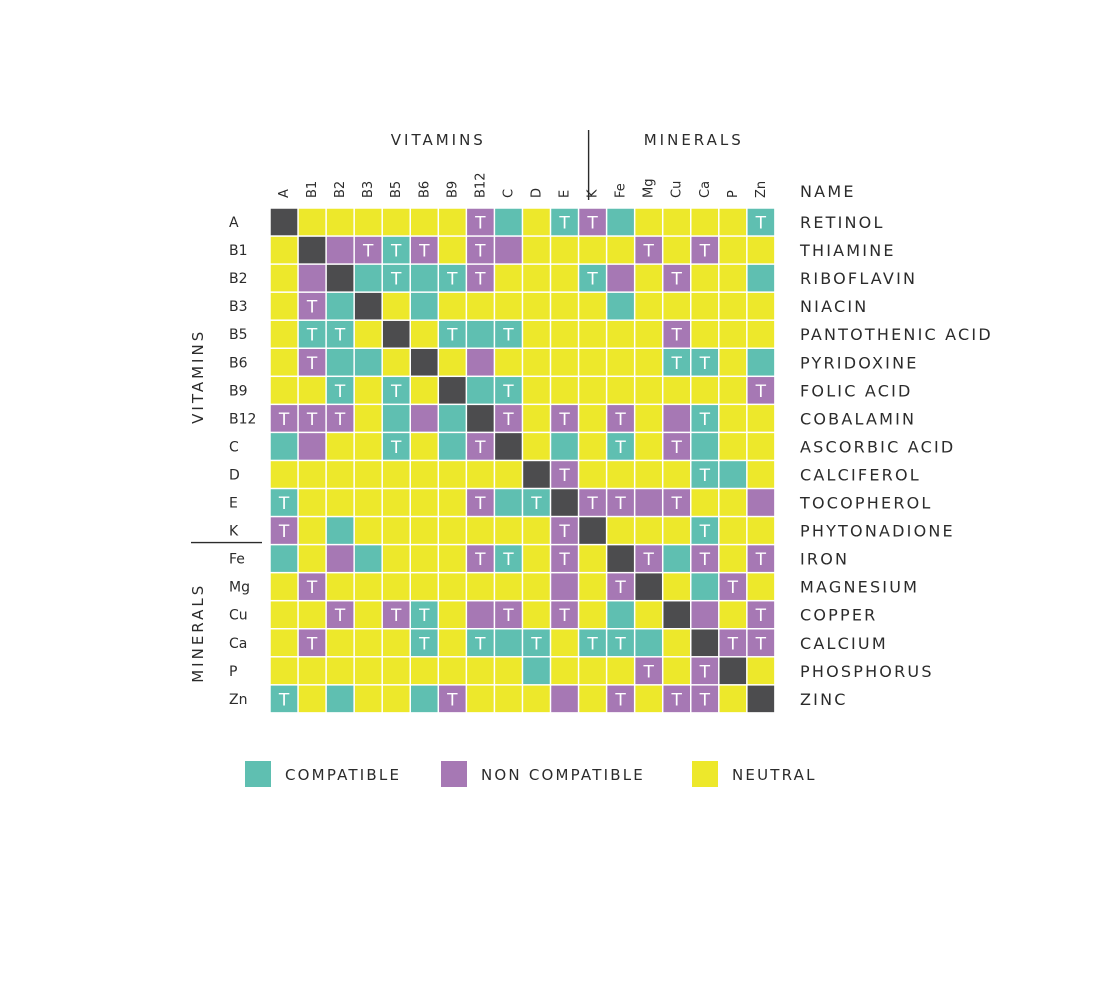 This screenshot has width=1105, height=999. Describe the element at coordinates (234, 475) in the screenshot. I see `row-label: D` at that location.